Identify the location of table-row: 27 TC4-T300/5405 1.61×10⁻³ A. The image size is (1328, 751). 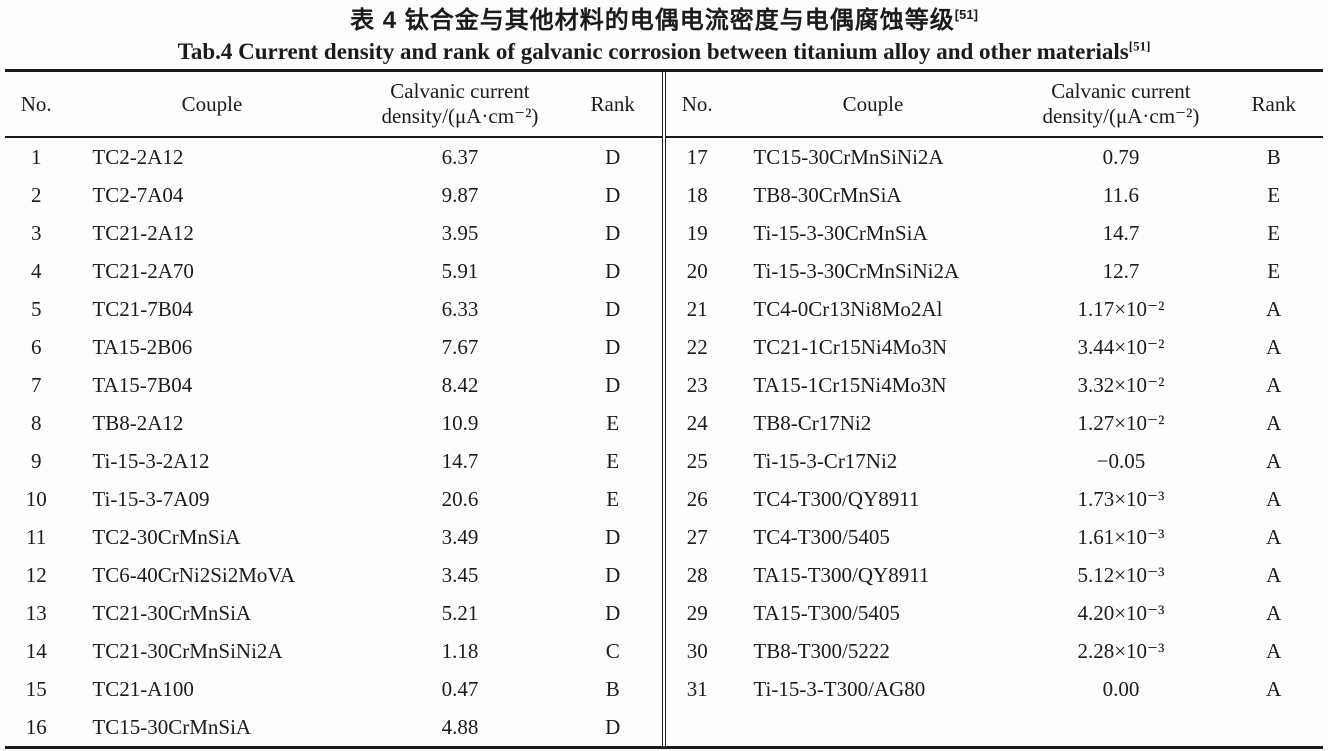
(994, 537).